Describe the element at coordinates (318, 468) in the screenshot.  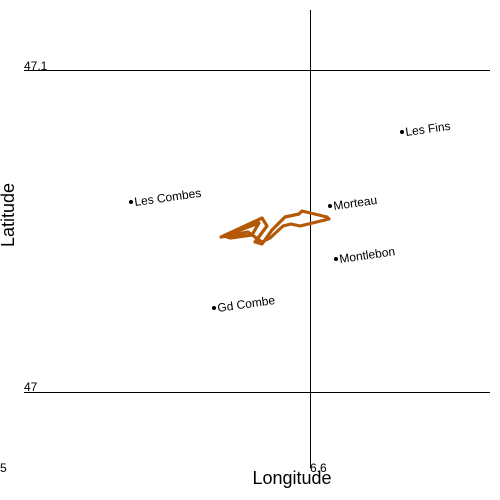
I see `x-tick-label-right: 6.6` at that location.